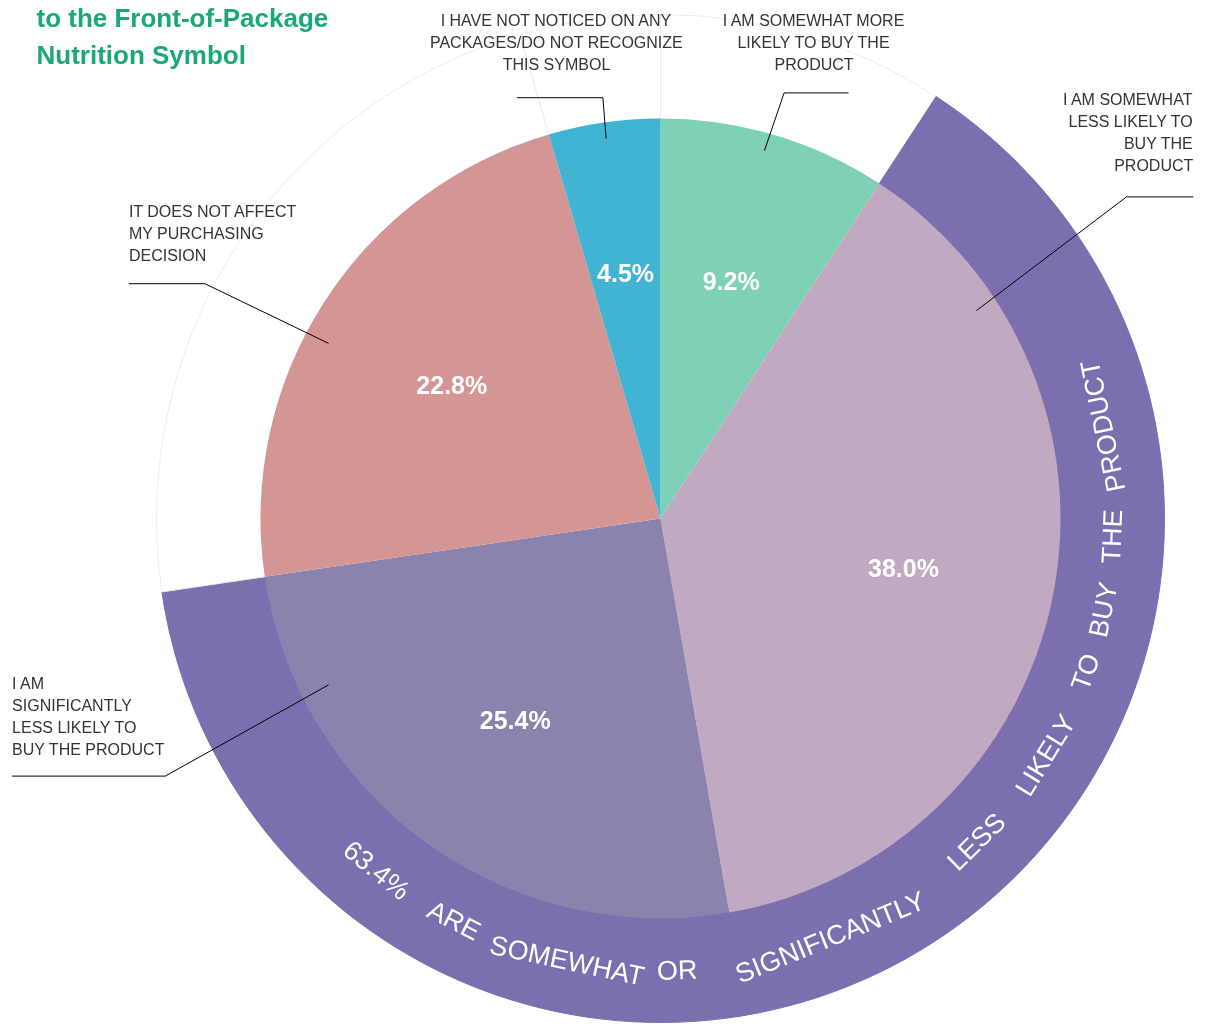  I want to click on slice-label: IT DOES NOT AFFECT MY PURCHASING DECISION, so click(212, 233).